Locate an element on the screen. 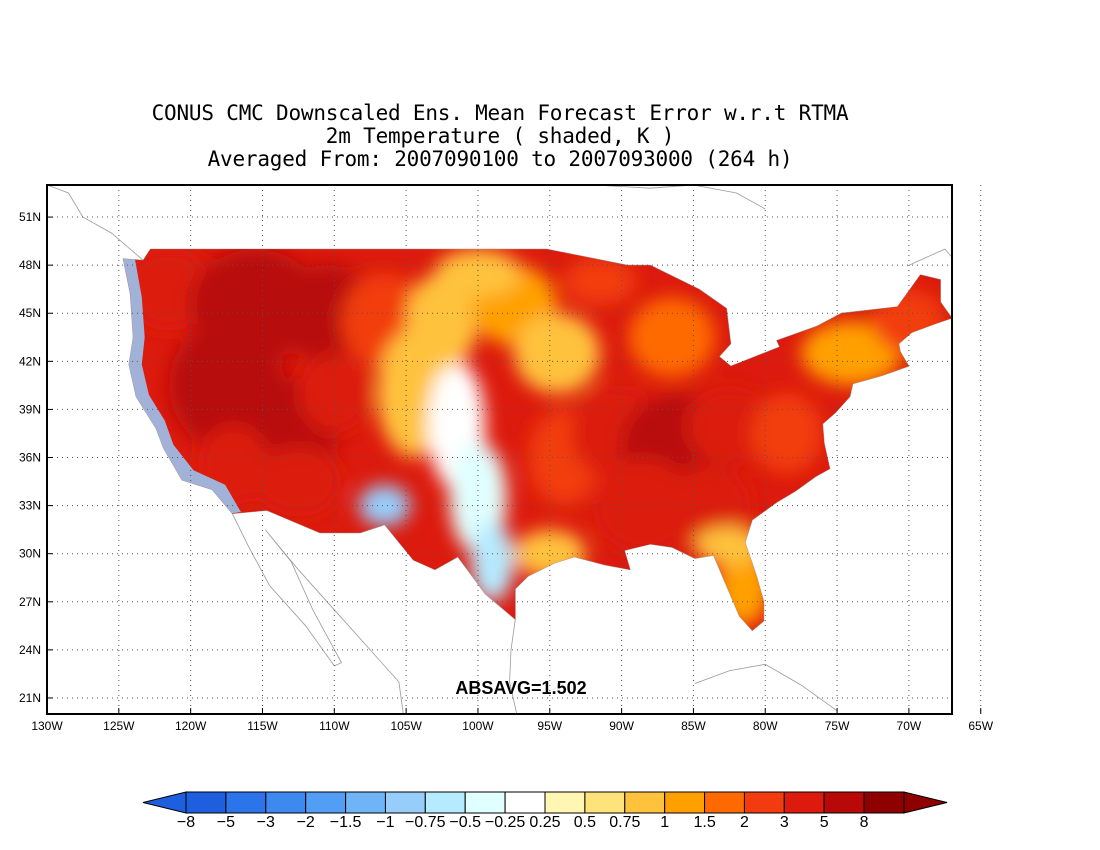 The width and height of the screenshot is (1100, 850). colorbar-label: 8 is located at coordinates (864, 822).